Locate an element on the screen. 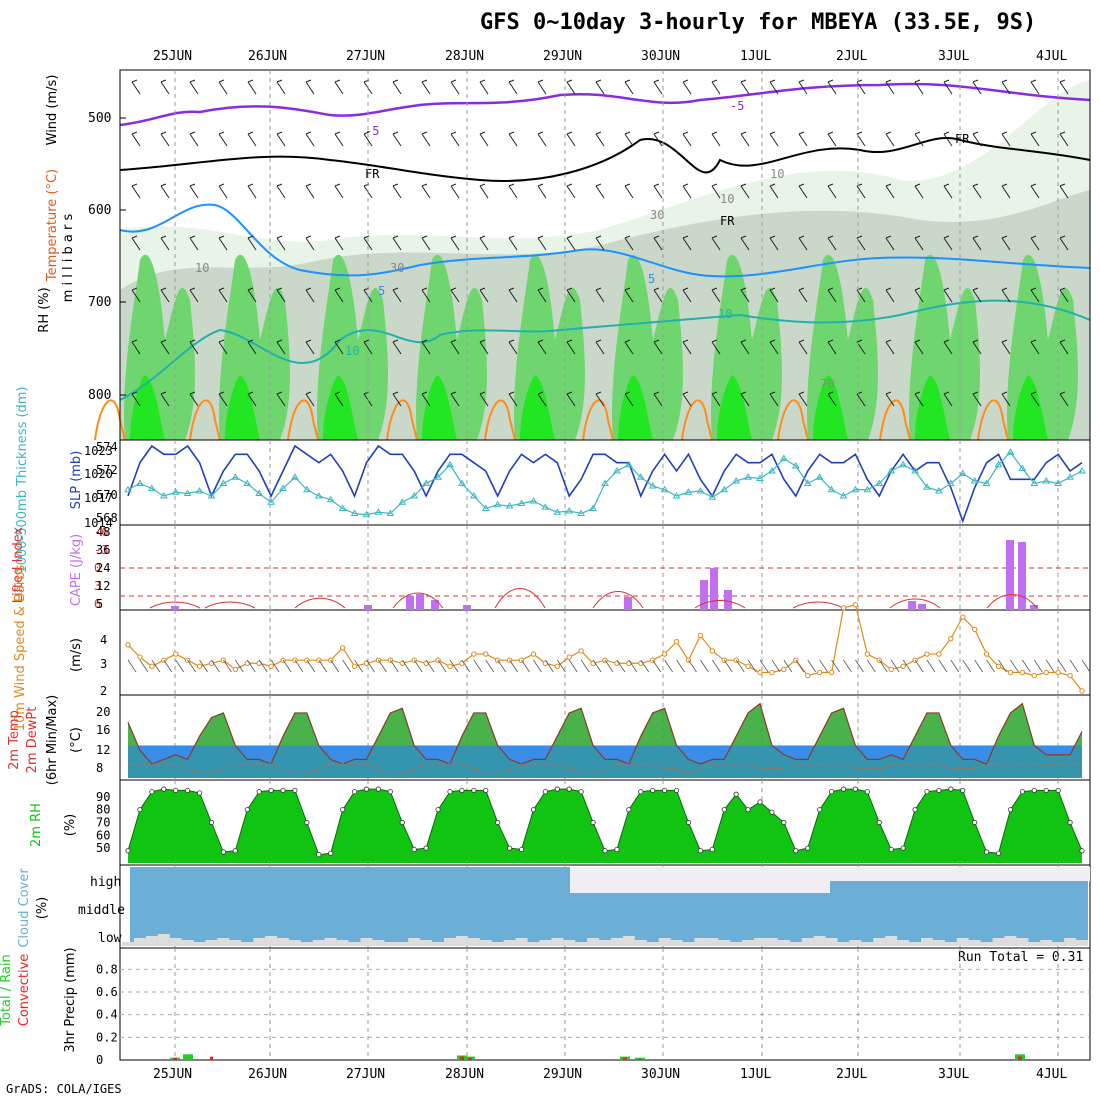  contour-freezing is located at coordinates (605, 159).